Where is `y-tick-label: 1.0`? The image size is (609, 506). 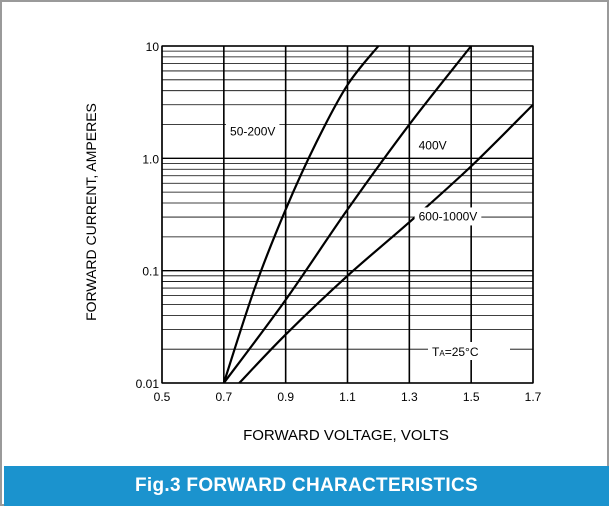 y-tick-label: 1.0 is located at coordinates (150, 159).